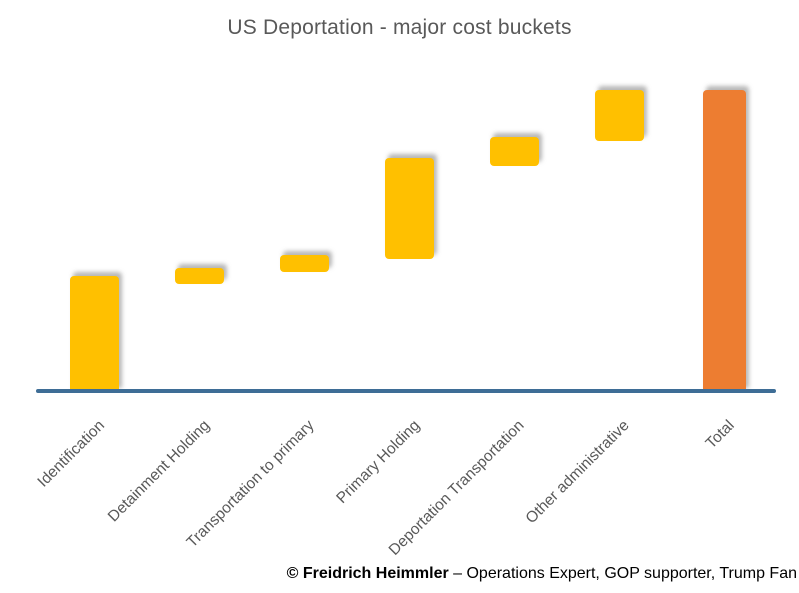 The width and height of the screenshot is (799, 593). Describe the element at coordinates (71, 453) in the screenshot. I see `x-axis-label-identification: Identification` at that location.